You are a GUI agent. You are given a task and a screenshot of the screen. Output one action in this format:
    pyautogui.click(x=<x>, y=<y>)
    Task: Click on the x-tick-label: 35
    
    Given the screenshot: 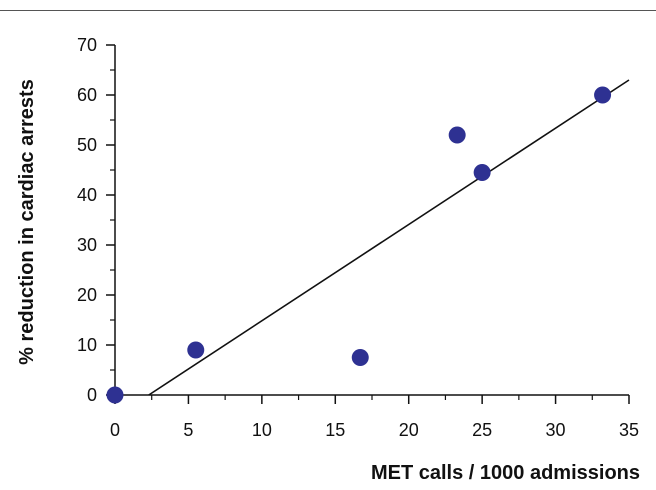 What is the action you would take?
    pyautogui.click(x=629, y=430)
    